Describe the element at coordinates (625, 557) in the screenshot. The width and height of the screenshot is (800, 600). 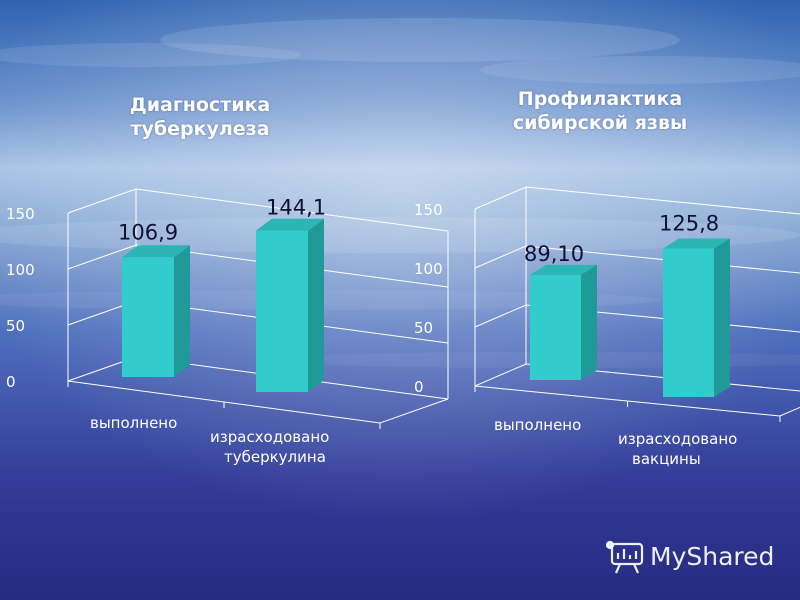
I see `presentation-board-icon` at that location.